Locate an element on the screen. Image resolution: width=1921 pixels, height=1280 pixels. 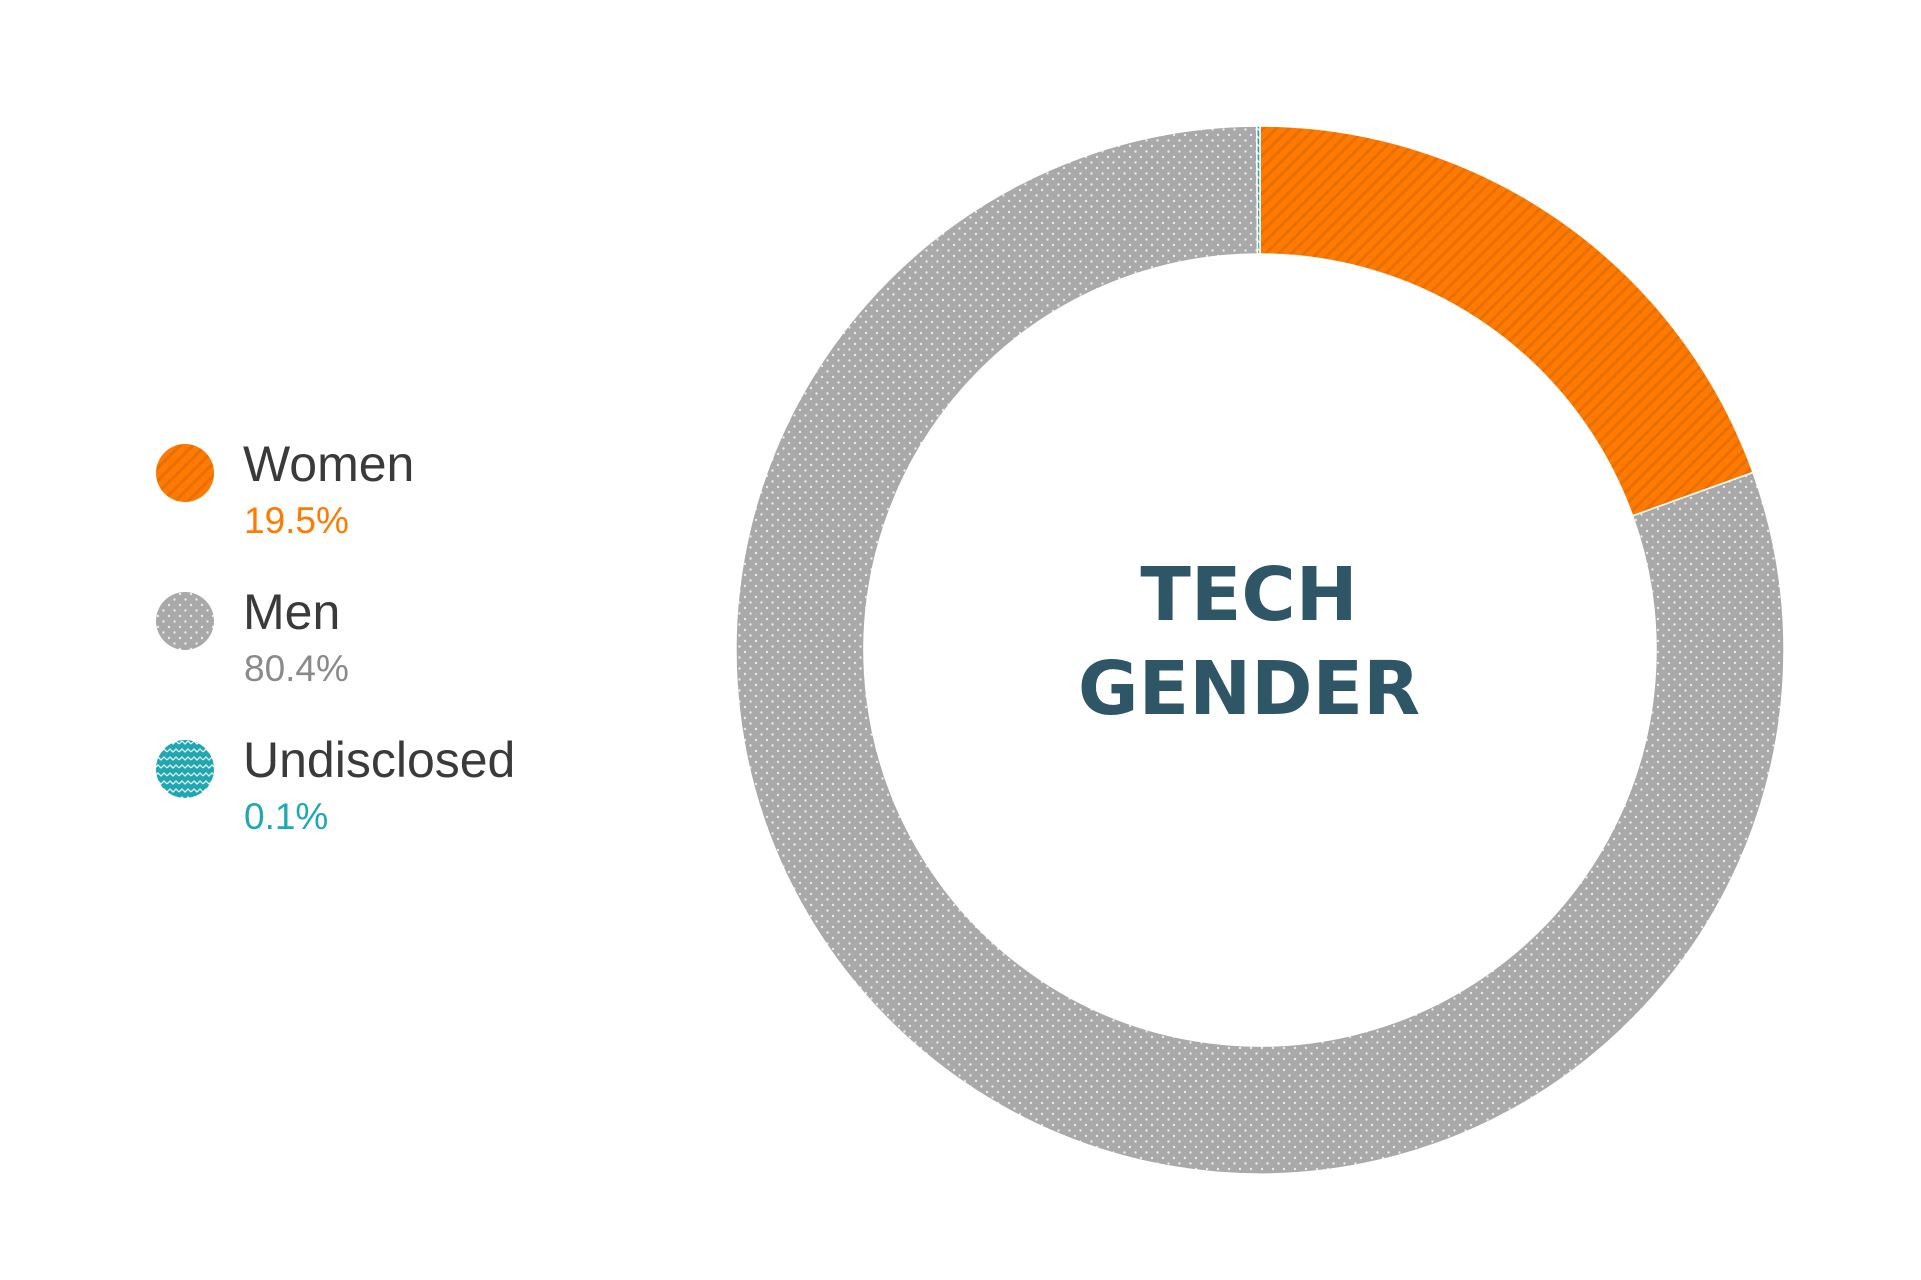
women-swatch-icon is located at coordinates (185, 473).